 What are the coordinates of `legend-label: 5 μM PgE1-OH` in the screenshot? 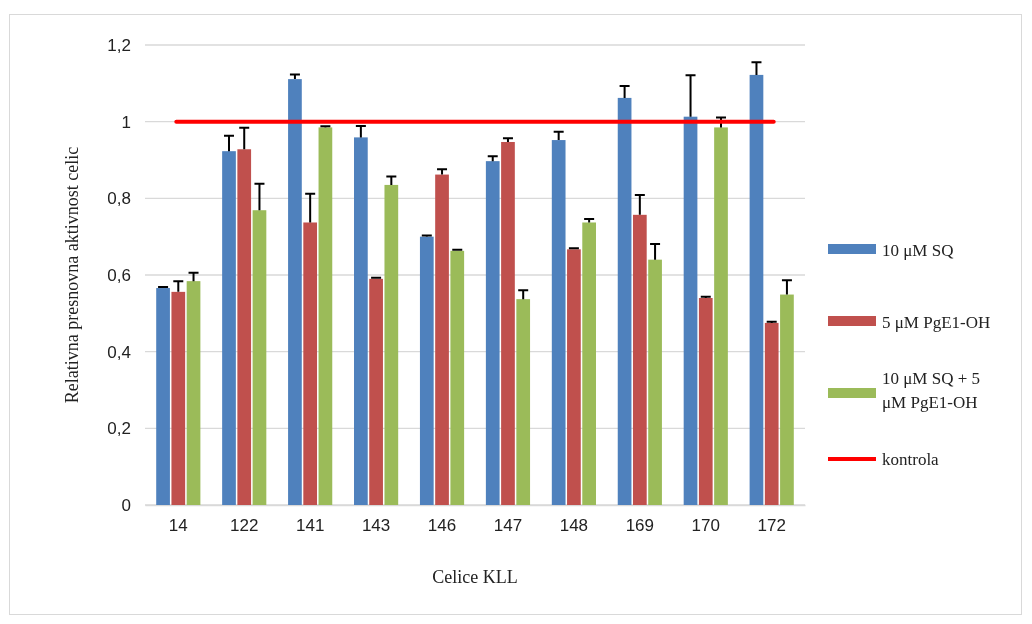 It's located at (936, 322).